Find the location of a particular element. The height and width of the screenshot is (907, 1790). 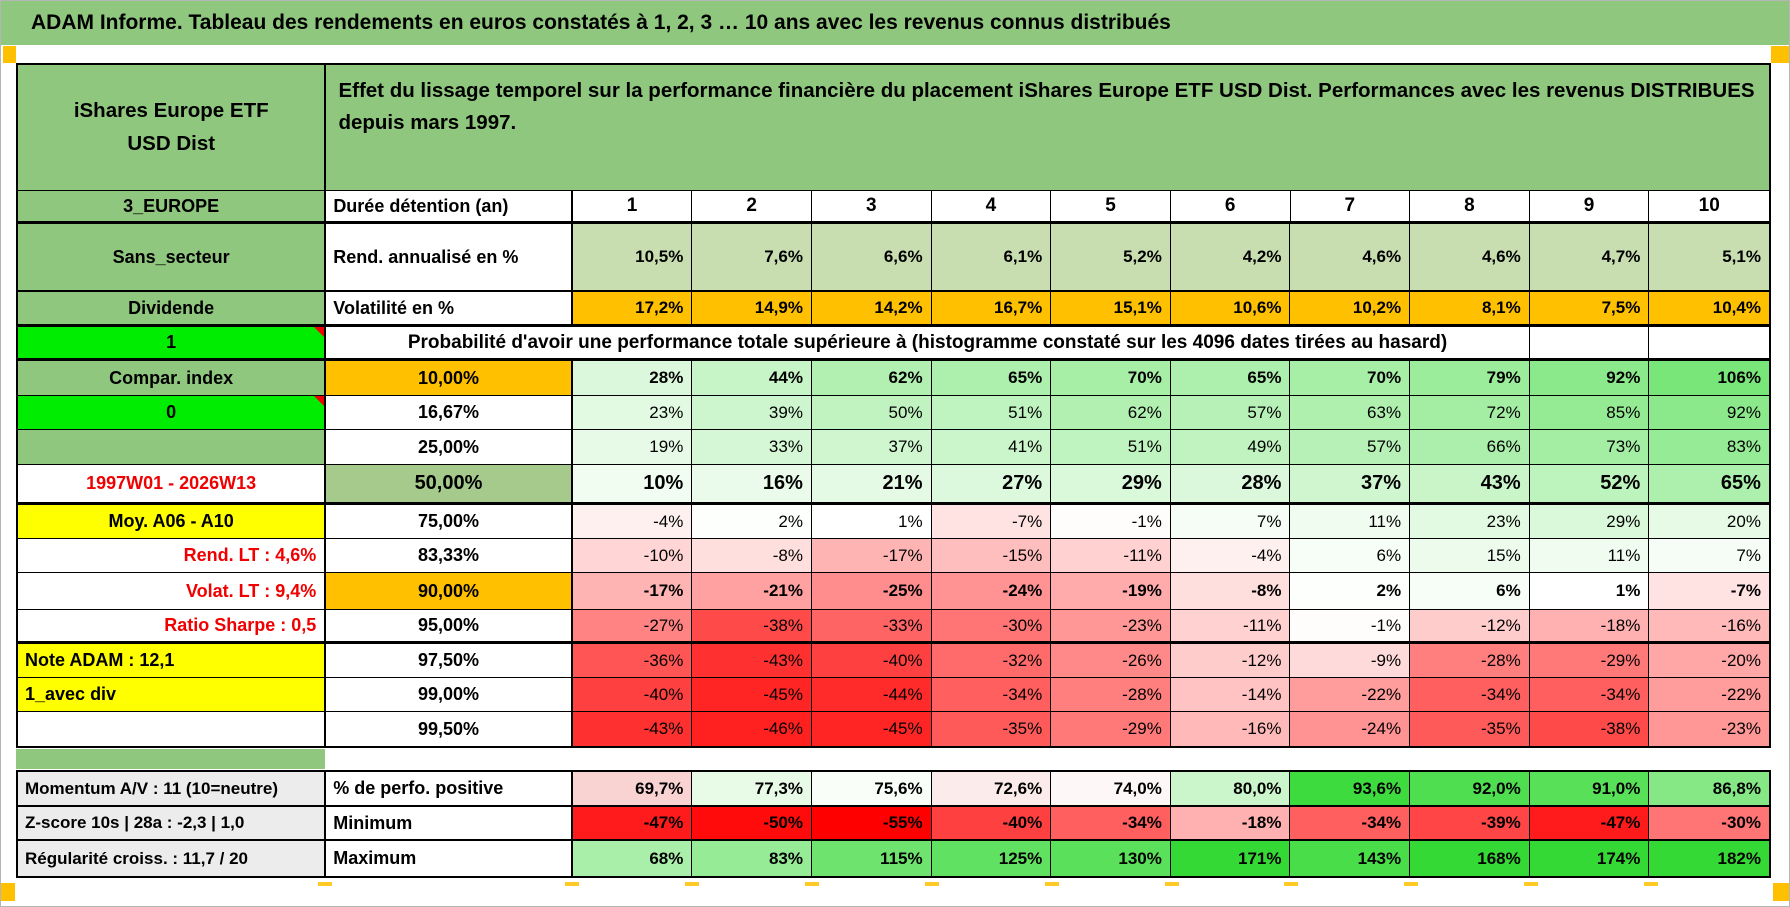

year-column-header: 3 is located at coordinates (872, 207).